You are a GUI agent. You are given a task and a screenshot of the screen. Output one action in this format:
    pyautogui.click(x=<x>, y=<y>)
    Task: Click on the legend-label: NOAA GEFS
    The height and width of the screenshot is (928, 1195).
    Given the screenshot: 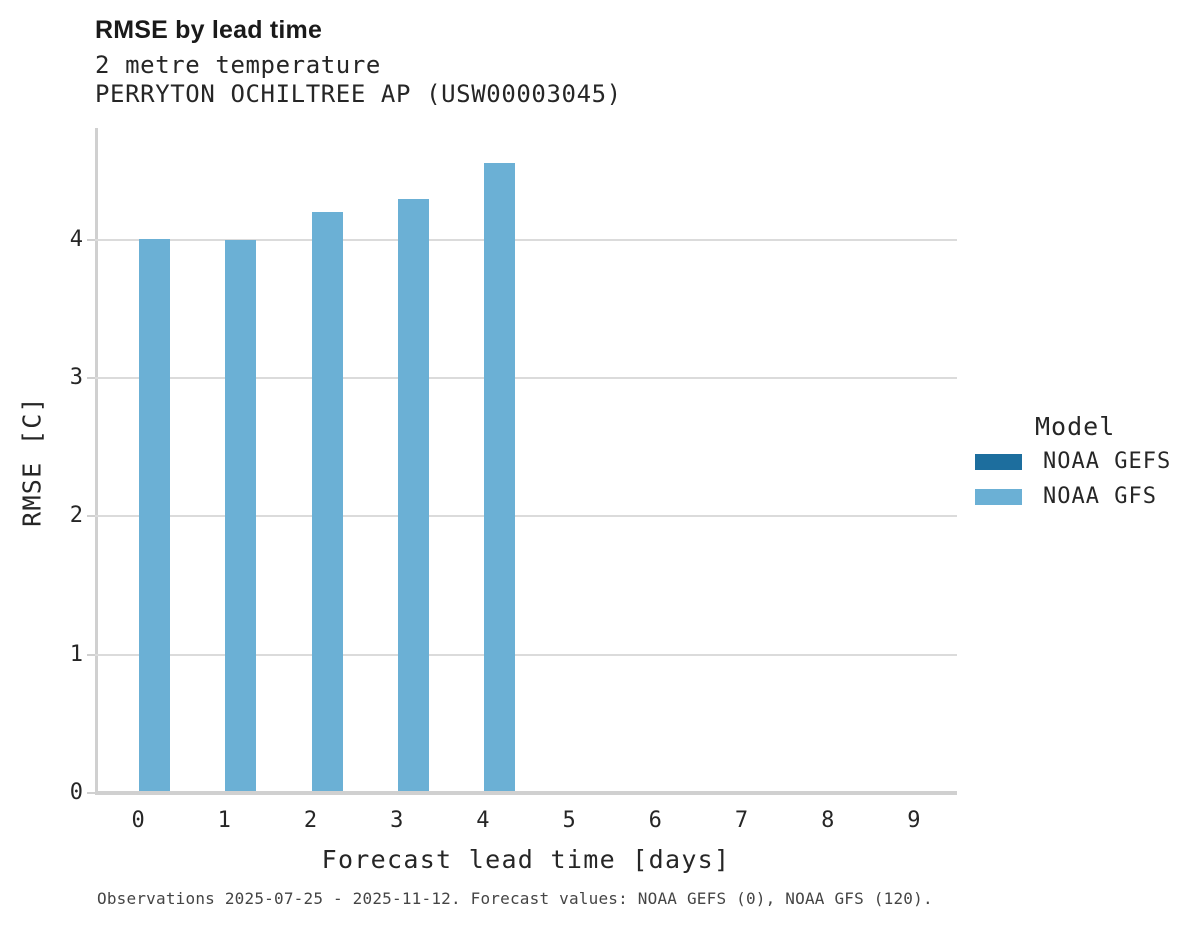 What is the action you would take?
    pyautogui.click(x=1107, y=461)
    